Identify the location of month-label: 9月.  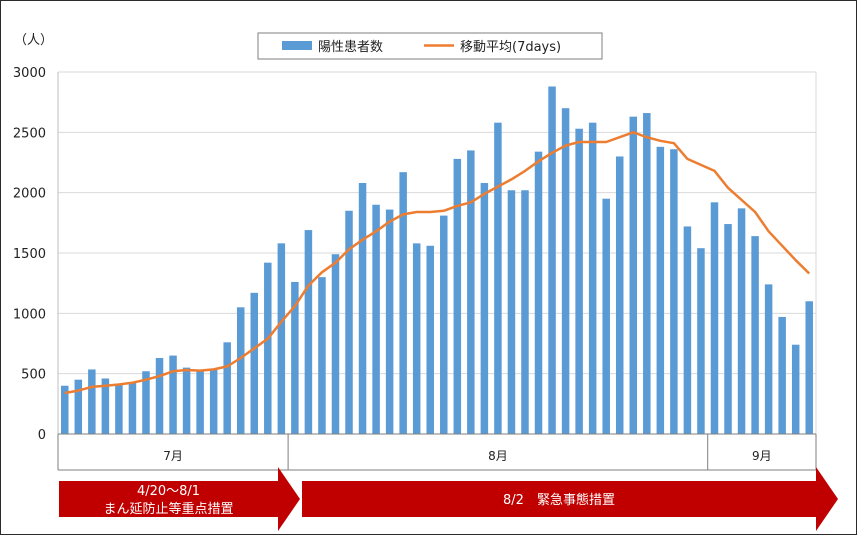
(762, 456).